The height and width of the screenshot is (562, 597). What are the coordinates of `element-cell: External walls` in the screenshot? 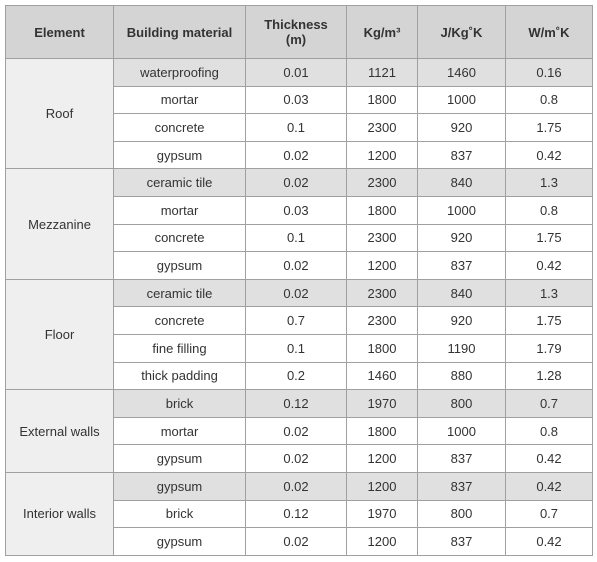 It's located at (59, 431).